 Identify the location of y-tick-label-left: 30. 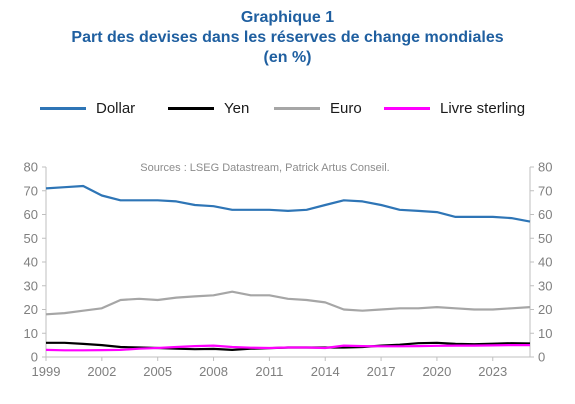
(31, 285).